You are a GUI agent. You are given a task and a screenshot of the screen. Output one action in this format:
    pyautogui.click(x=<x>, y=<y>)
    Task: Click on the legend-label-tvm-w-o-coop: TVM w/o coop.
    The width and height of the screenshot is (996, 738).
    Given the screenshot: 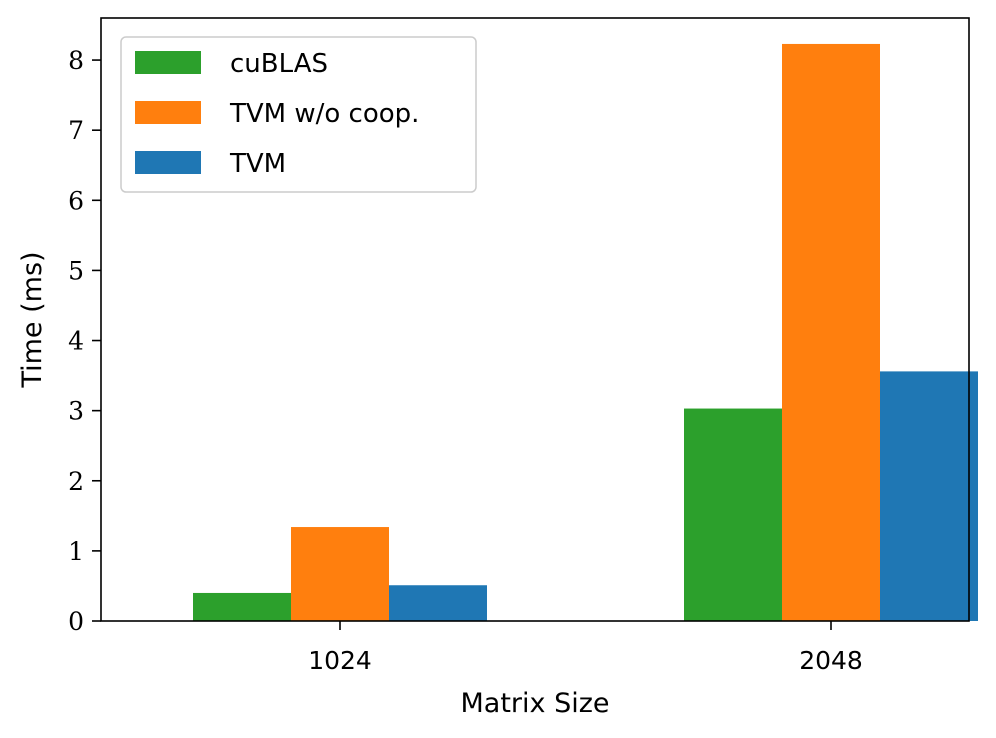 What is the action you would take?
    pyautogui.click(x=324, y=114)
    